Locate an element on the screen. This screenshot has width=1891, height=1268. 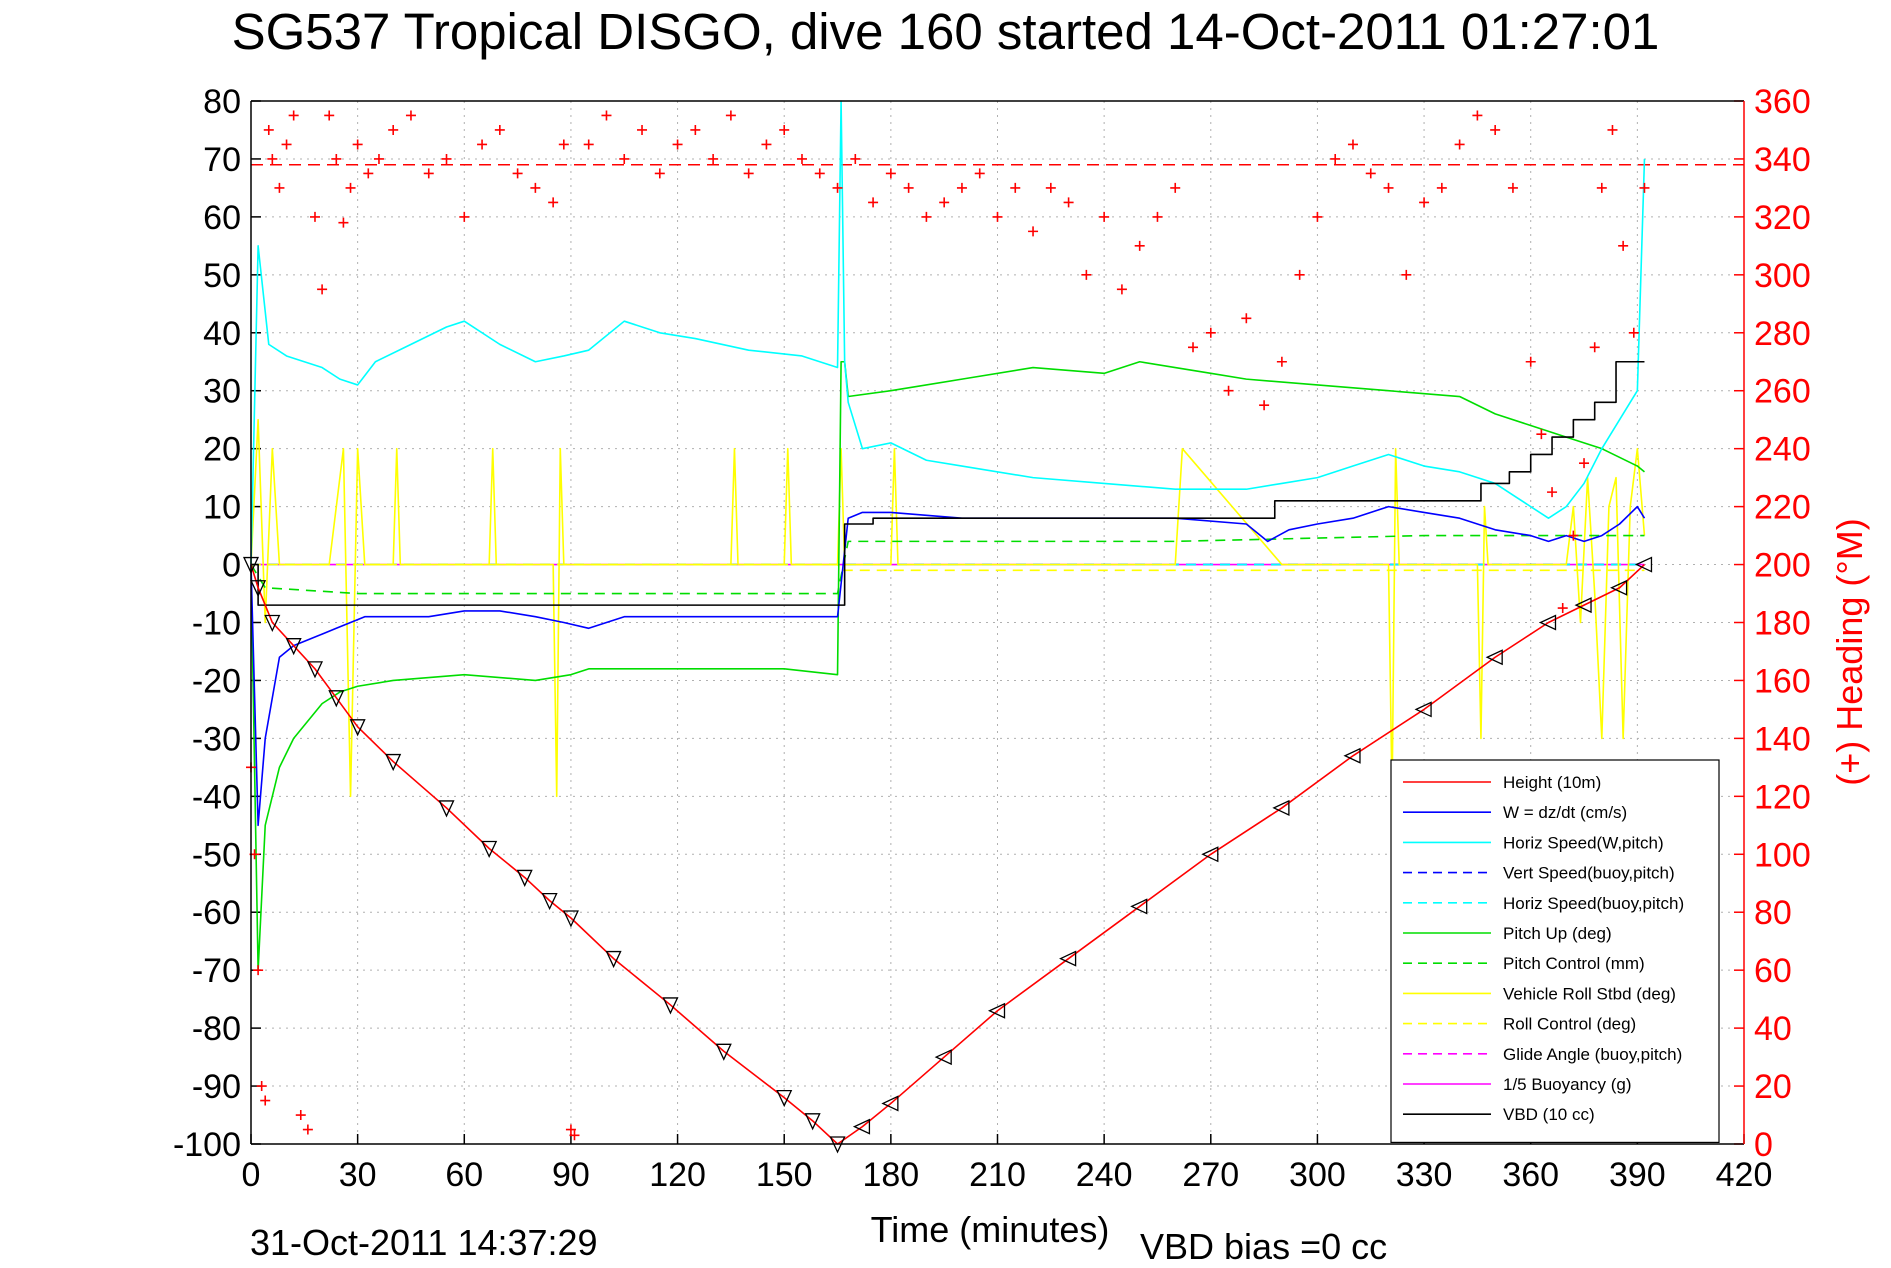
right-tick-label: 340 is located at coordinates (1782, 160).